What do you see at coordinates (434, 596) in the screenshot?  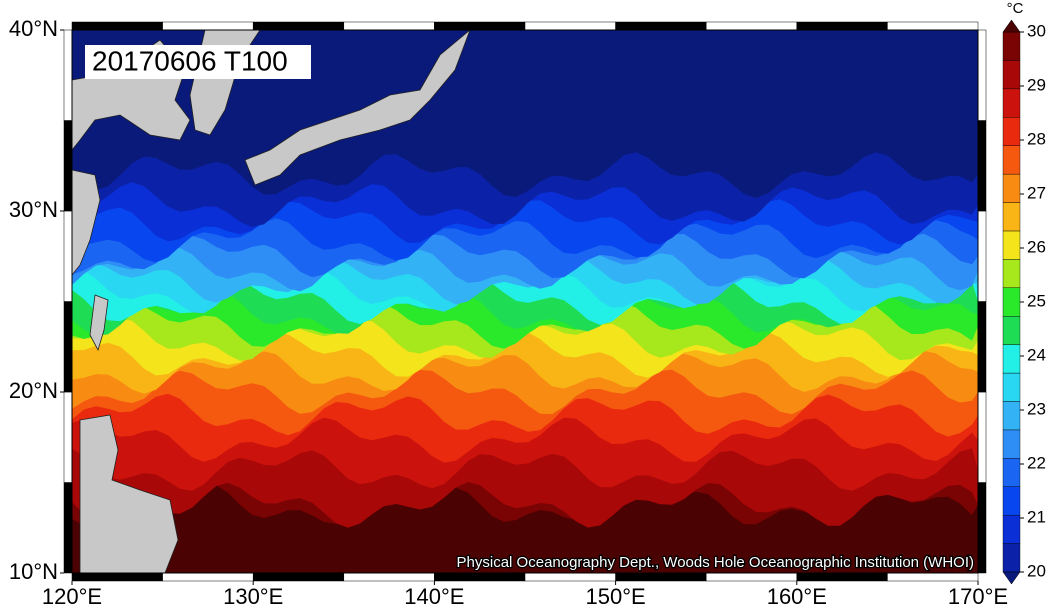 I see `x-tick-label: 140°E` at bounding box center [434, 596].